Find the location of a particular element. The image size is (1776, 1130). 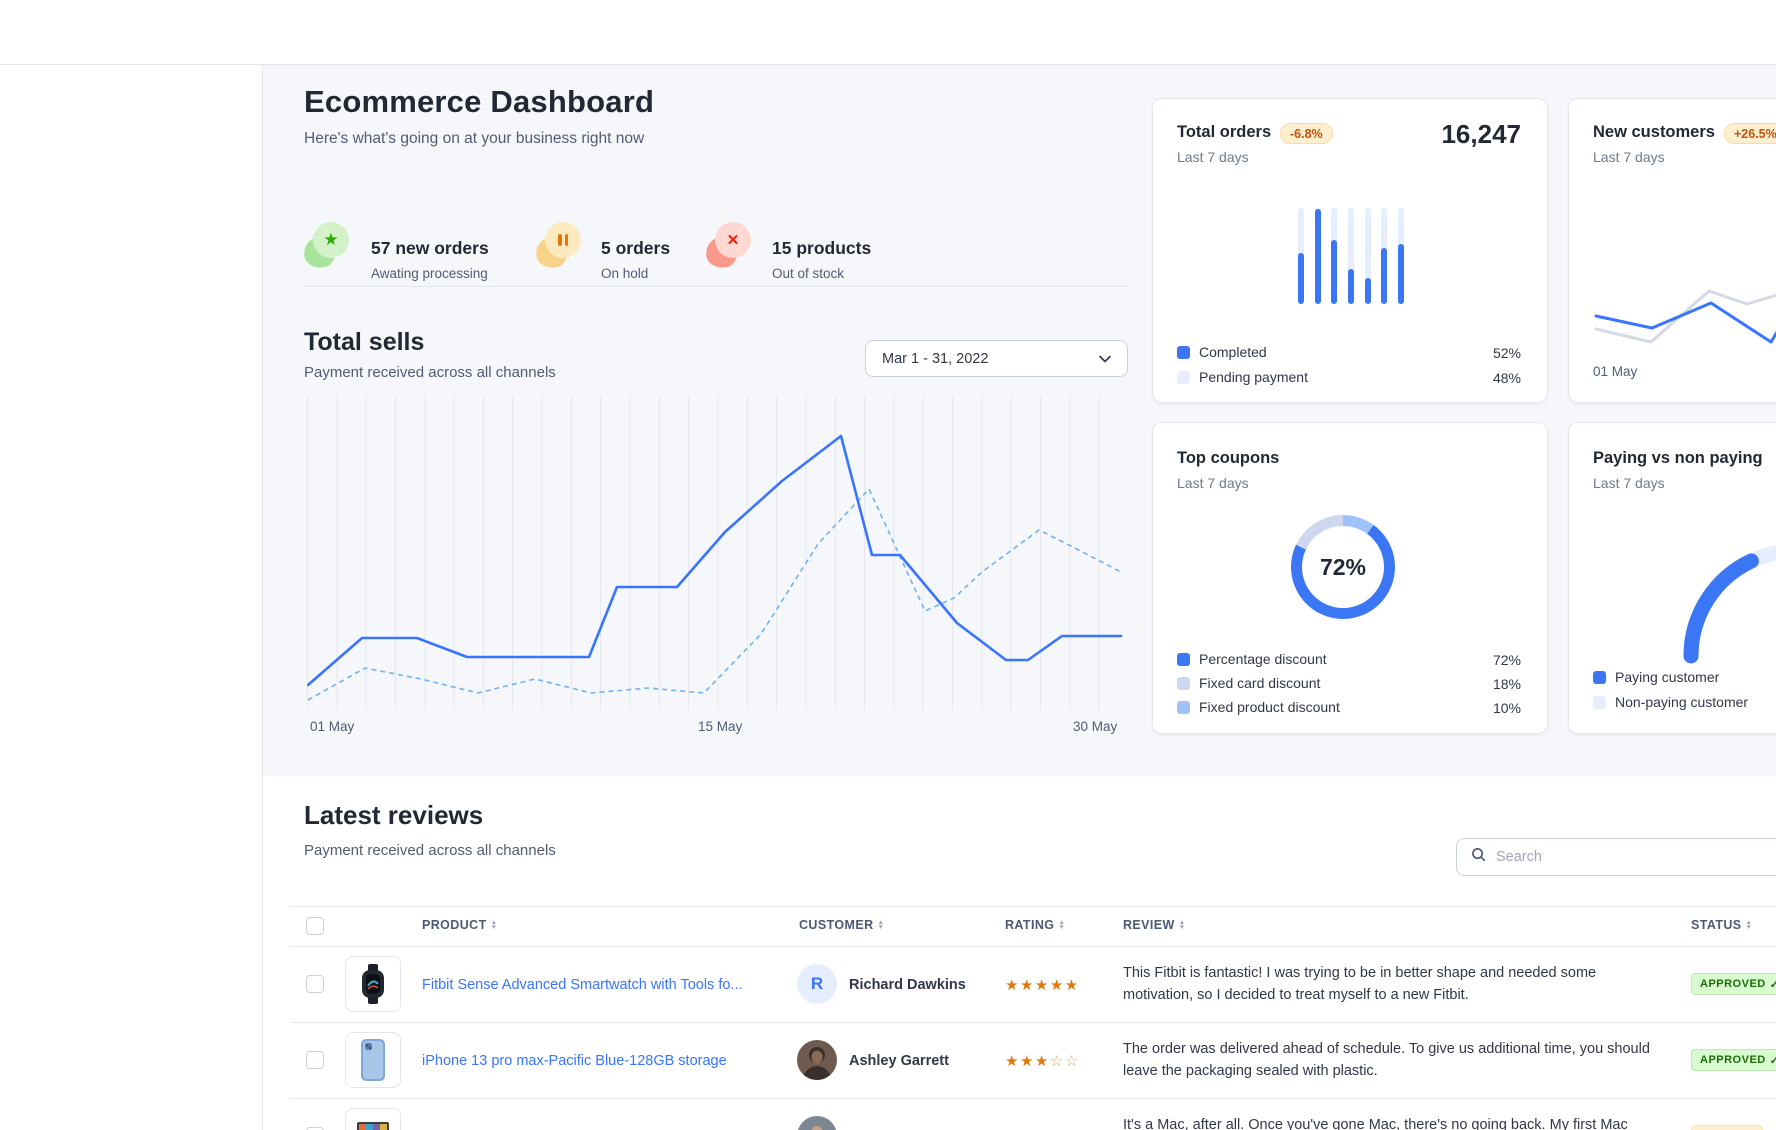

rating-stars: ★★★☆☆ is located at coordinates (1042, 1061).